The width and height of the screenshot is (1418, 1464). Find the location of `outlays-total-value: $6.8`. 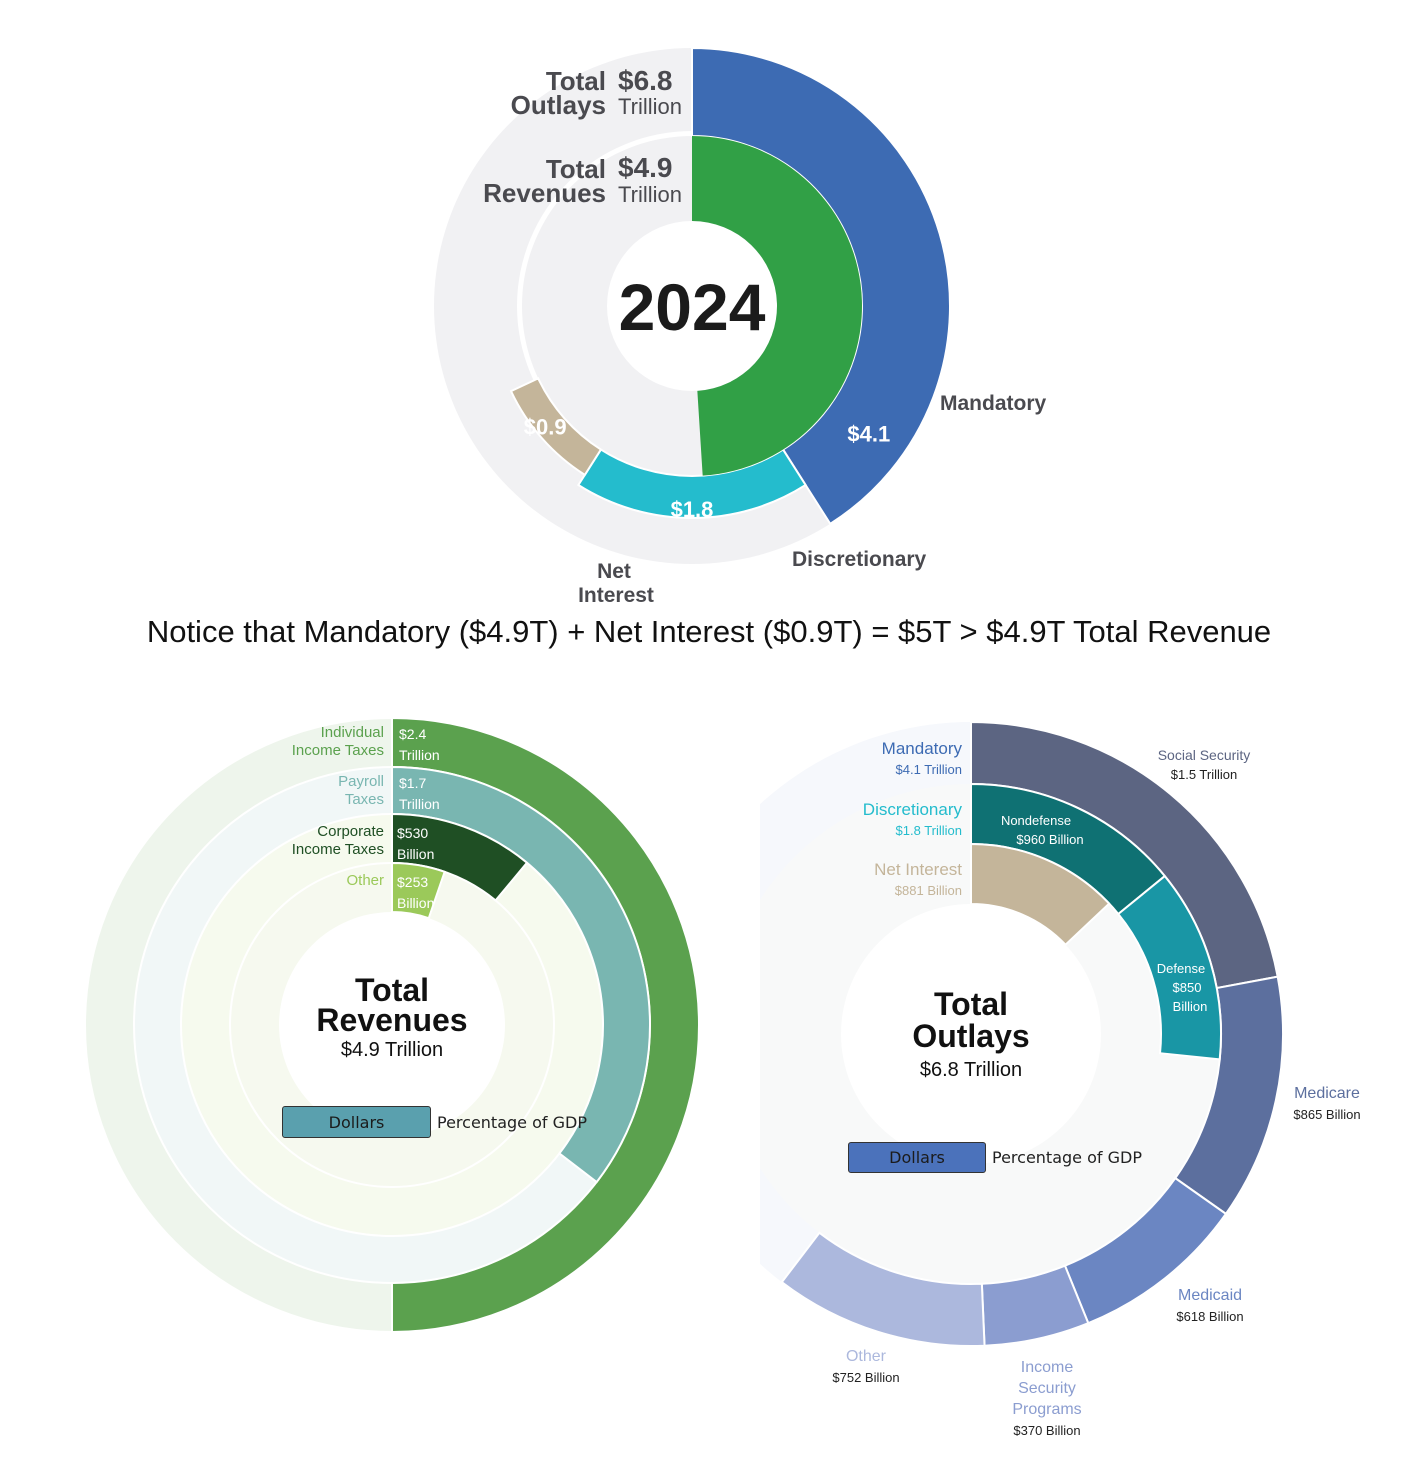

outlays-total-value: $6.8 is located at coordinates (645, 80).